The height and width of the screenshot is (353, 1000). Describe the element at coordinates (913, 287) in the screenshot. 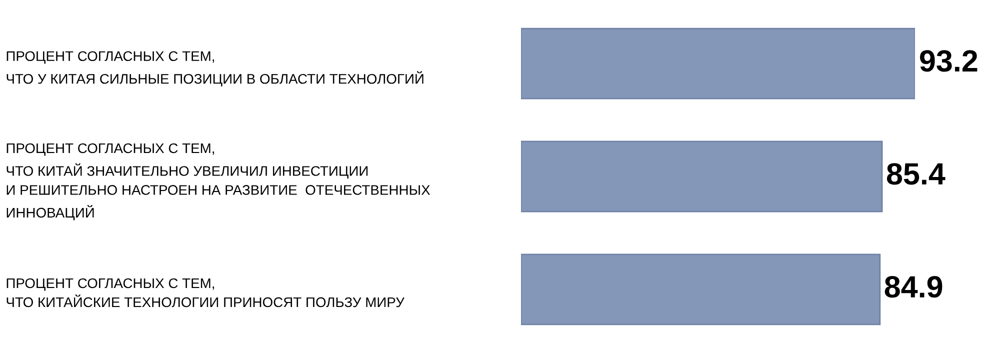

I see `data-label: 84.9` at that location.